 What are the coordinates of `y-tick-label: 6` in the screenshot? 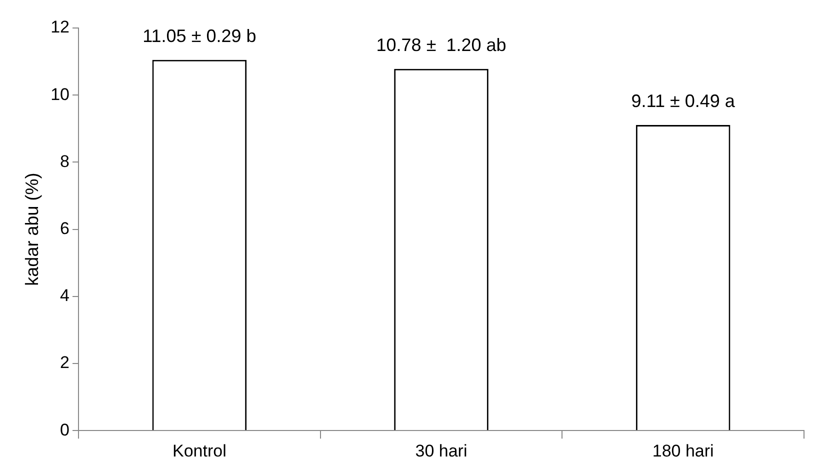 It's located at (65, 228).